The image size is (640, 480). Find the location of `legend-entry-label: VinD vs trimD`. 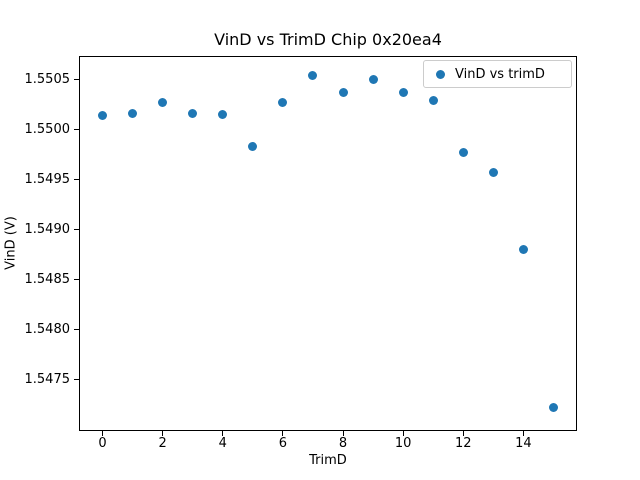

legend-entry-label: VinD vs trimD is located at coordinates (500, 74).